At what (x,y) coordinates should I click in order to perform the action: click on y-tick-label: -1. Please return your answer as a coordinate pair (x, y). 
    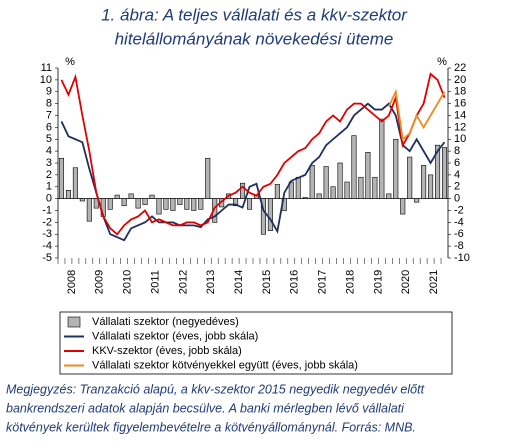
    Looking at the image, I should click on (47, 210).